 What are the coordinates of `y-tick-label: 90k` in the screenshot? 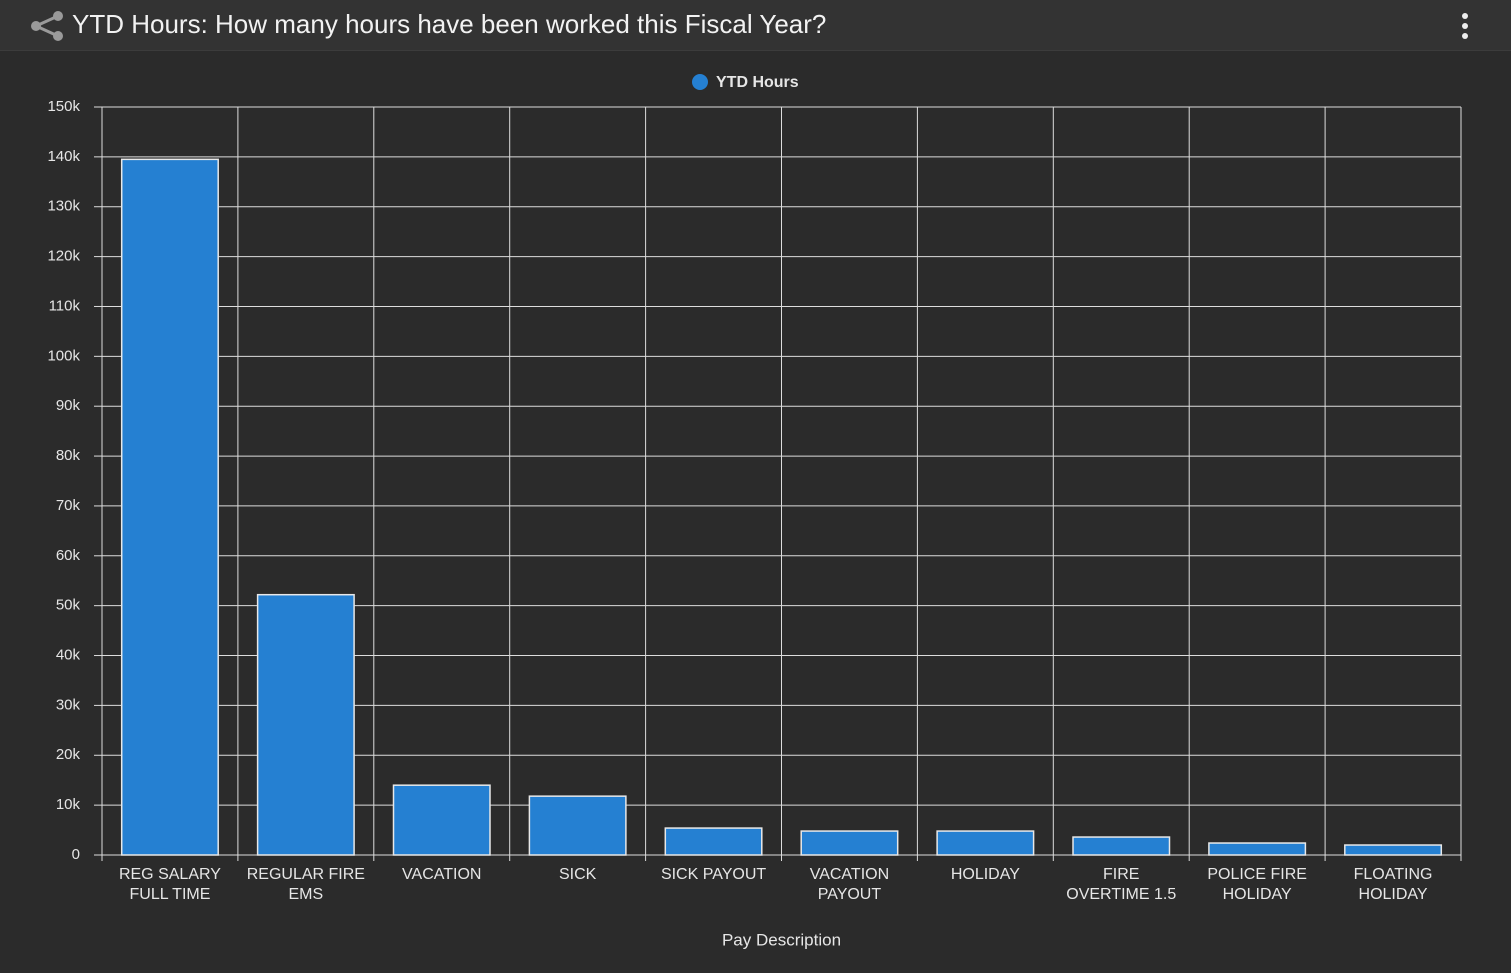 It's located at (68, 405).